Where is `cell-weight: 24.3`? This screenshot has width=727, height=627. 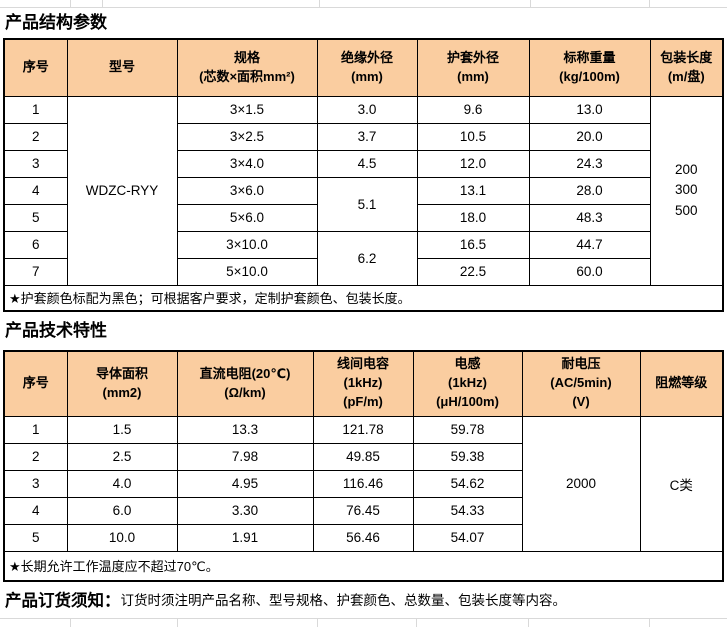 cell-weight: 24.3 is located at coordinates (589, 163).